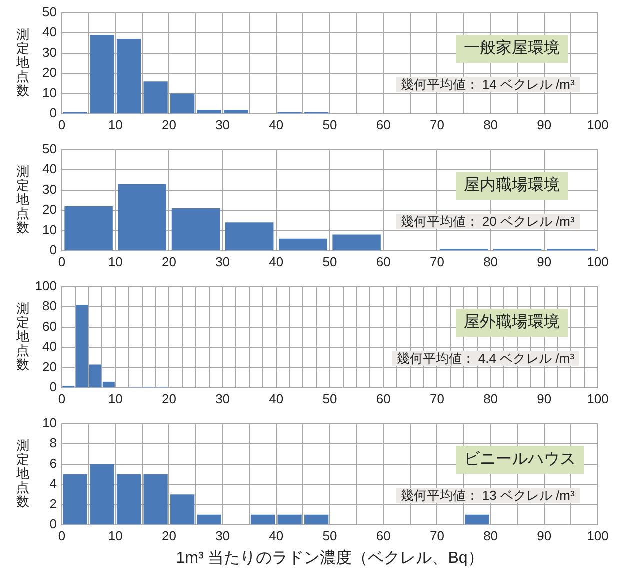 This screenshot has width=640, height=579. I want to click on text: 屋外職場環境, so click(512, 323).